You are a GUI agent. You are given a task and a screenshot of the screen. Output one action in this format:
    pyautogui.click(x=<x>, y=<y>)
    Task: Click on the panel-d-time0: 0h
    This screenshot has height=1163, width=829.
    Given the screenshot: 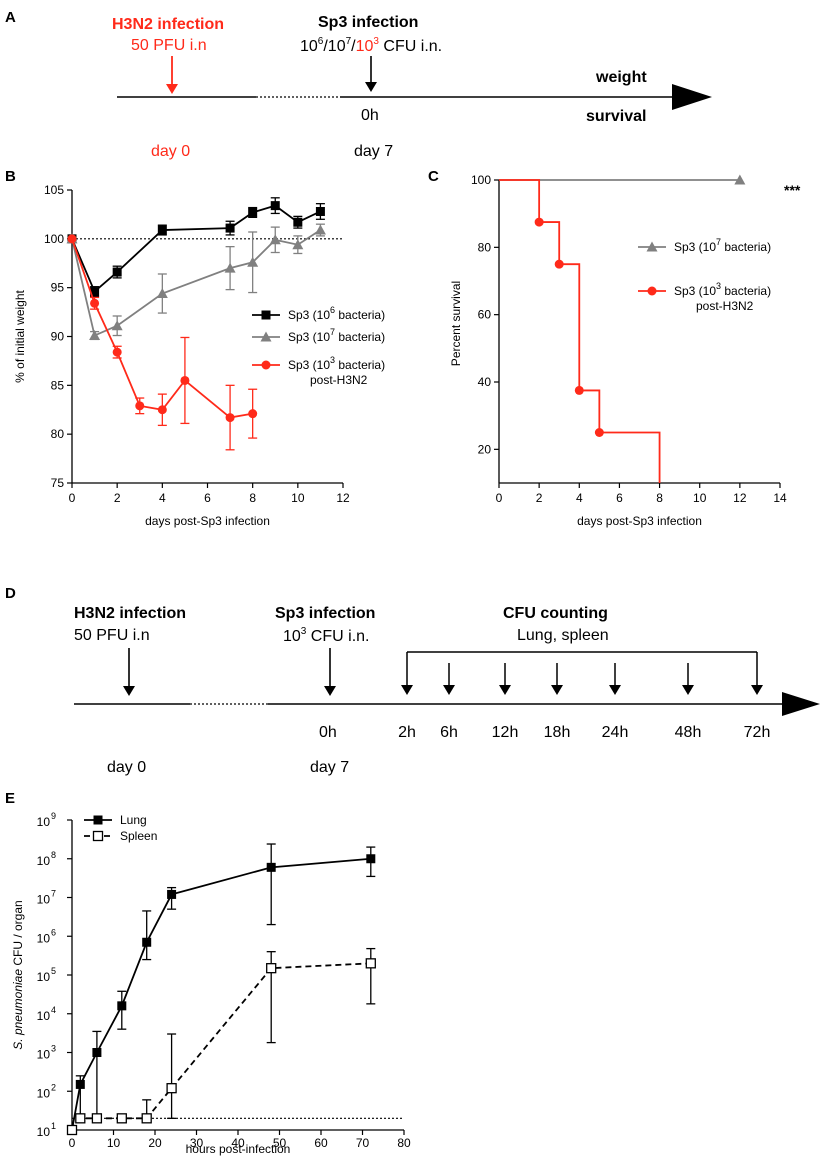 What is the action you would take?
    pyautogui.click(x=328, y=732)
    